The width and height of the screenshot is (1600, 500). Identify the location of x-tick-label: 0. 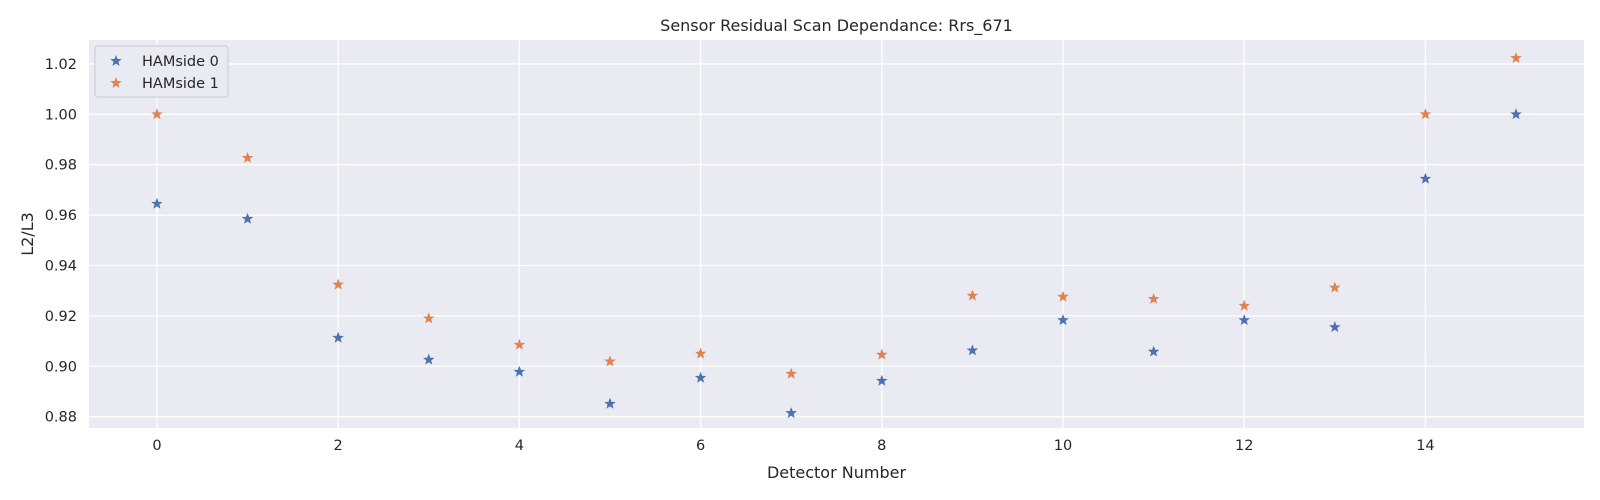
(156, 446).